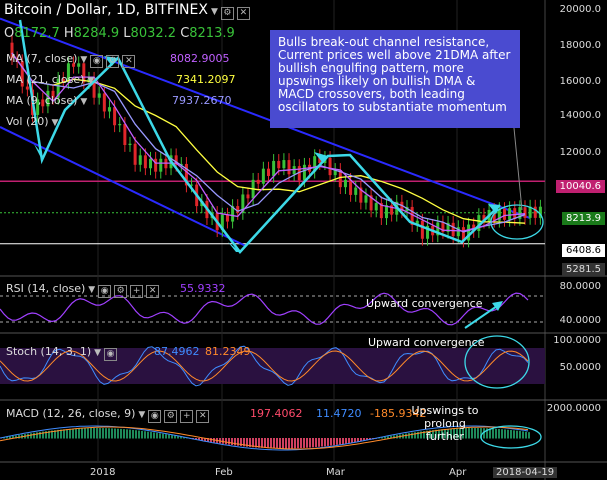 Image resolution: width=607 pixels, height=480 pixels. I want to click on rsi-label: RSI (14, close) ▼ ◉ ⚙ + ✕, so click(83, 290).